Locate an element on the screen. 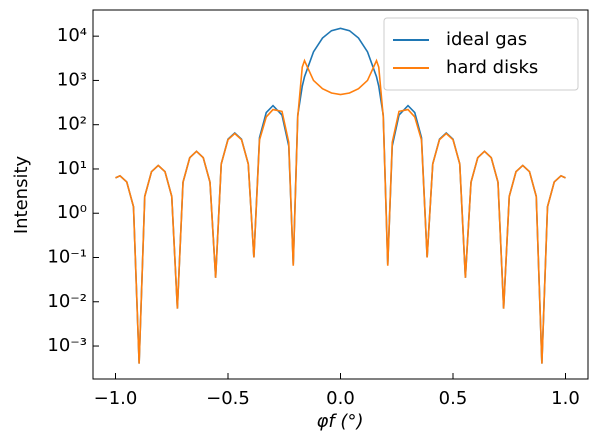 This screenshot has height=444, width=598. y-tick-label: 10¹ is located at coordinates (72, 168).